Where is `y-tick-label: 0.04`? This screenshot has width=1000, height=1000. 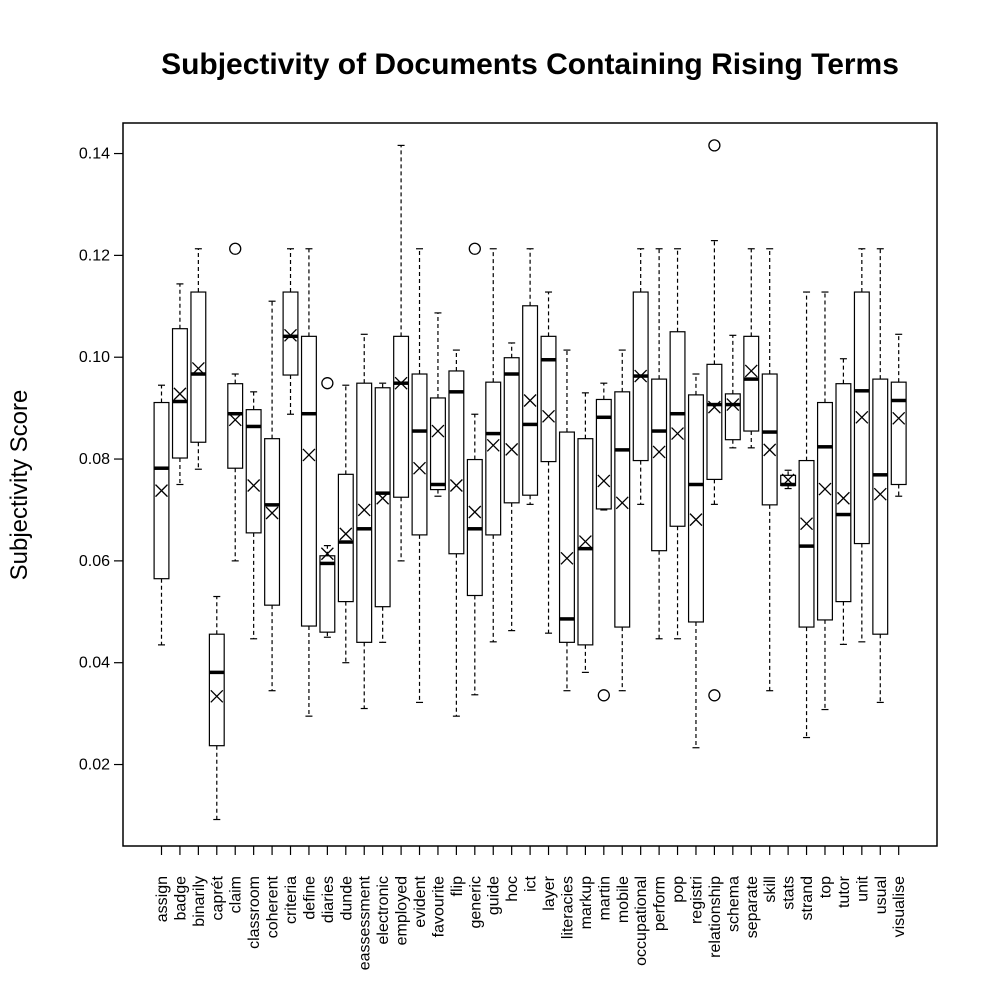
y-tick-label: 0.04 is located at coordinates (94, 663).